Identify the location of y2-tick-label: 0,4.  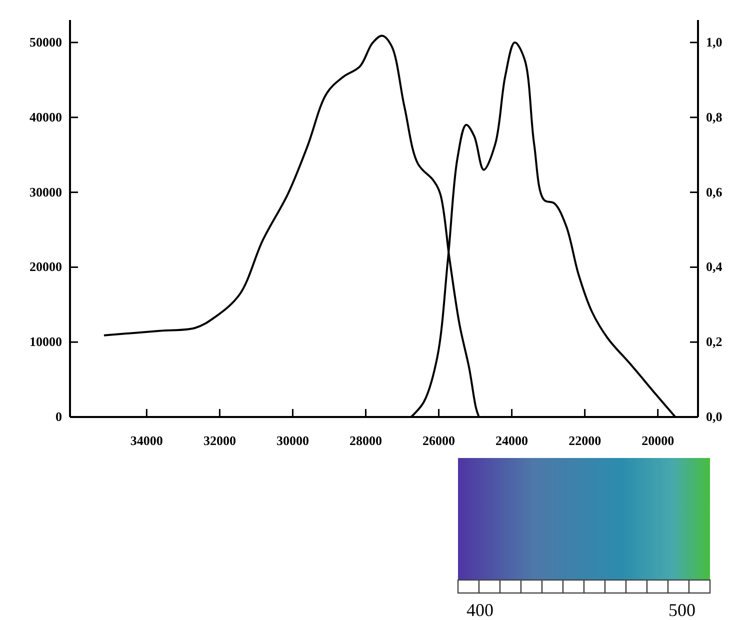
(714, 266).